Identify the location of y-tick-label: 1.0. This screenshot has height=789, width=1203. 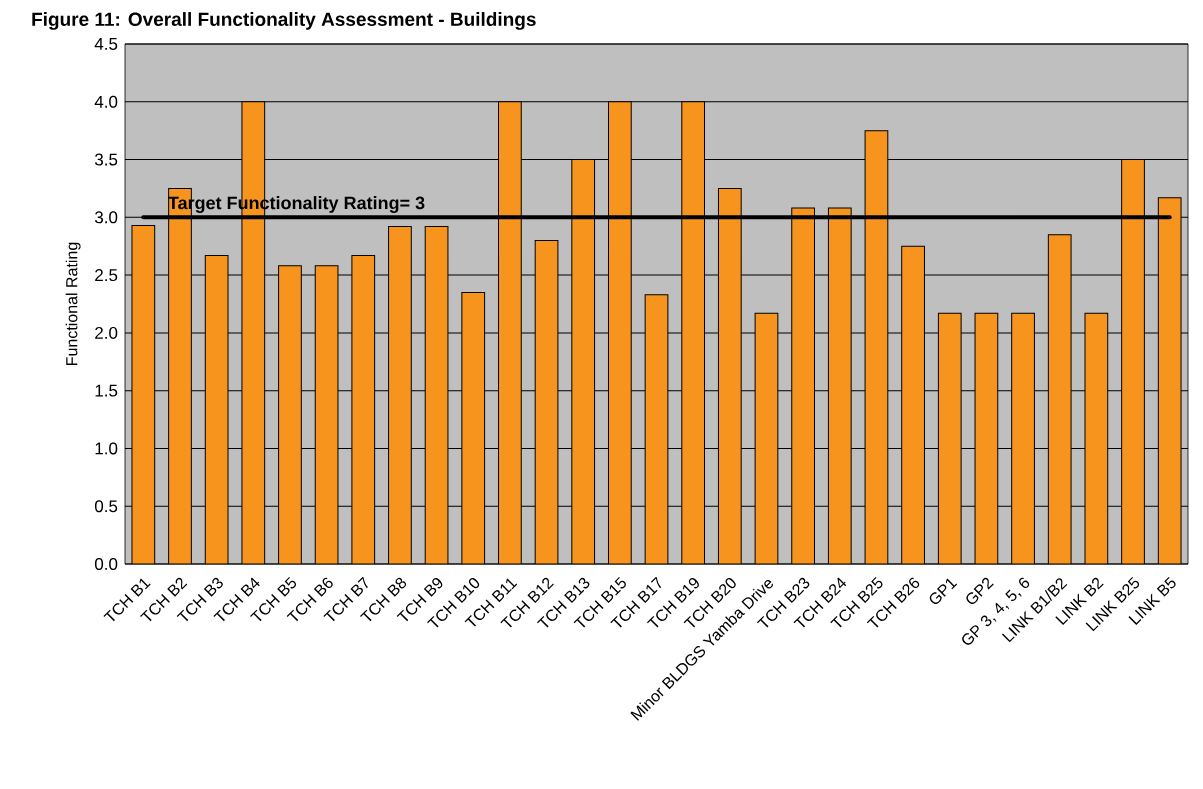
(106, 448).